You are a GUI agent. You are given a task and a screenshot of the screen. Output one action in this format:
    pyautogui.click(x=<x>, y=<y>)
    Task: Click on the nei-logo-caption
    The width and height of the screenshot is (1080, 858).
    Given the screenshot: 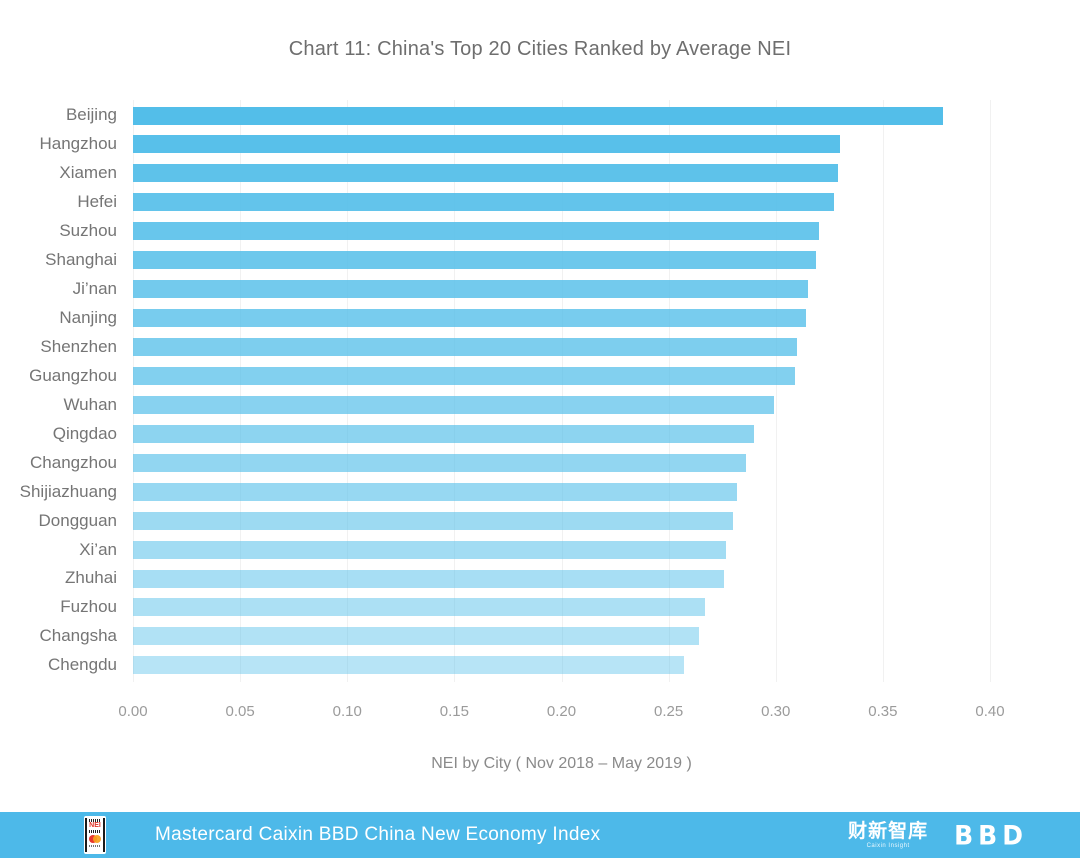 What is the action you would take?
    pyautogui.click(x=95, y=846)
    